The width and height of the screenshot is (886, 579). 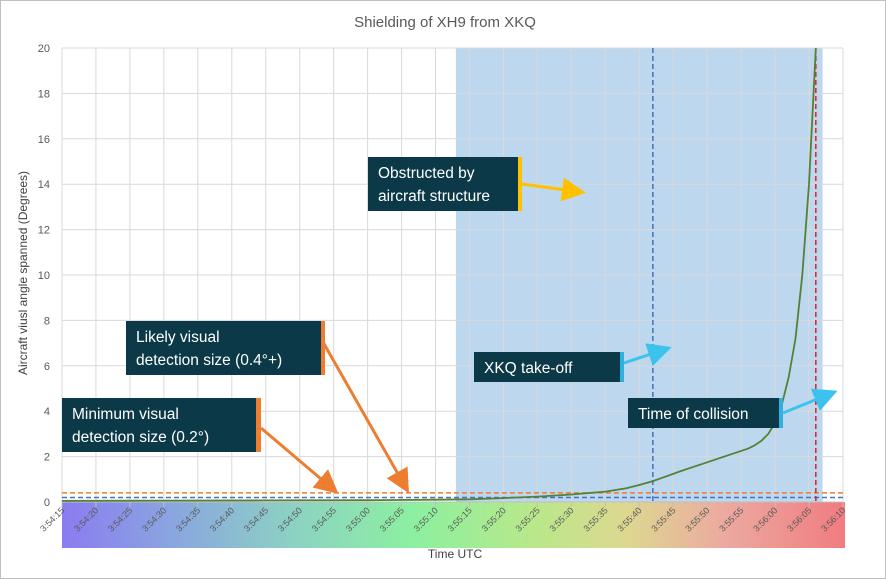 I want to click on callout-line: detection size (0.4°+), so click(x=209, y=360).